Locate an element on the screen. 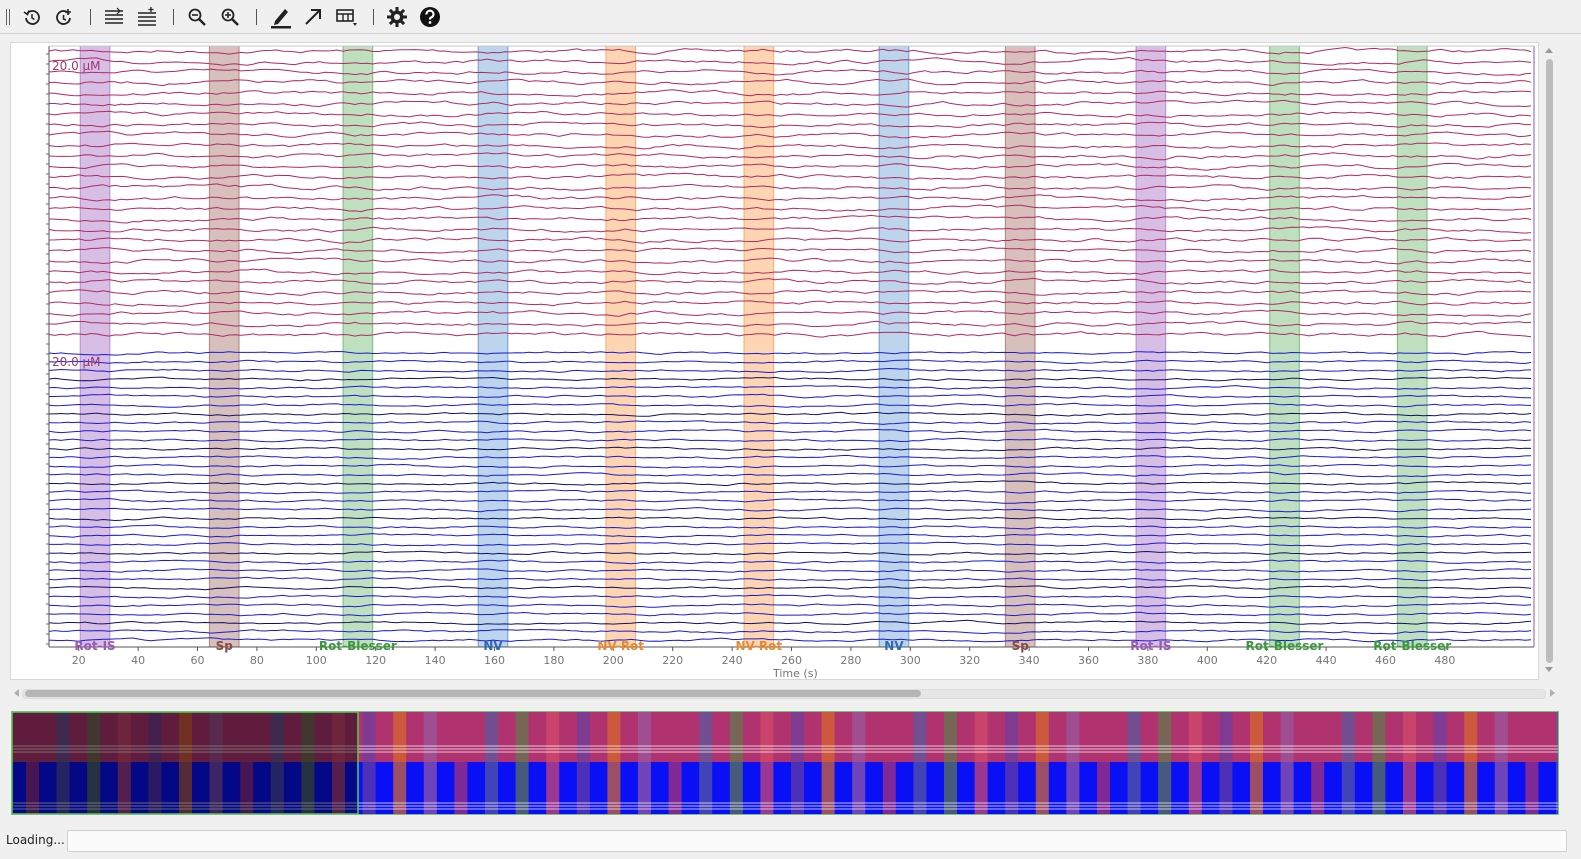 This screenshot has width=1581, height=859. settings-button is located at coordinates (397, 17).